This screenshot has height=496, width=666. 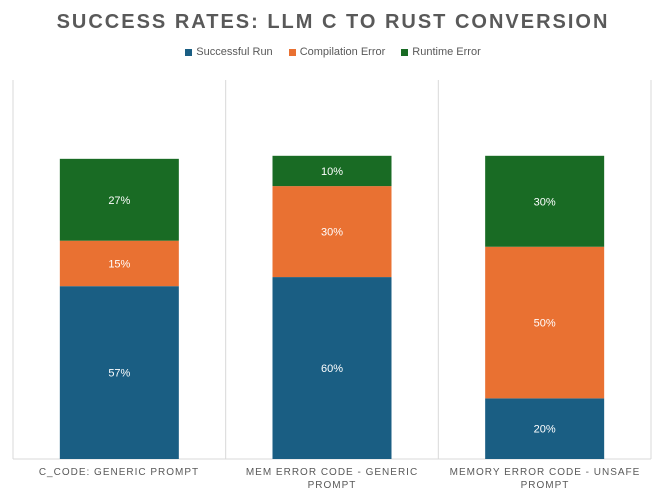 What do you see at coordinates (189, 52) in the screenshot?
I see `legend-swatch-successful-run` at bounding box center [189, 52].